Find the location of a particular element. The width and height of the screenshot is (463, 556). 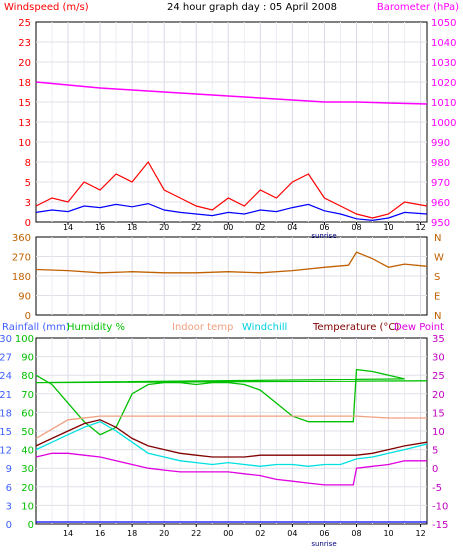

y-tick-label-temperature: 35 is located at coordinates (438, 339).